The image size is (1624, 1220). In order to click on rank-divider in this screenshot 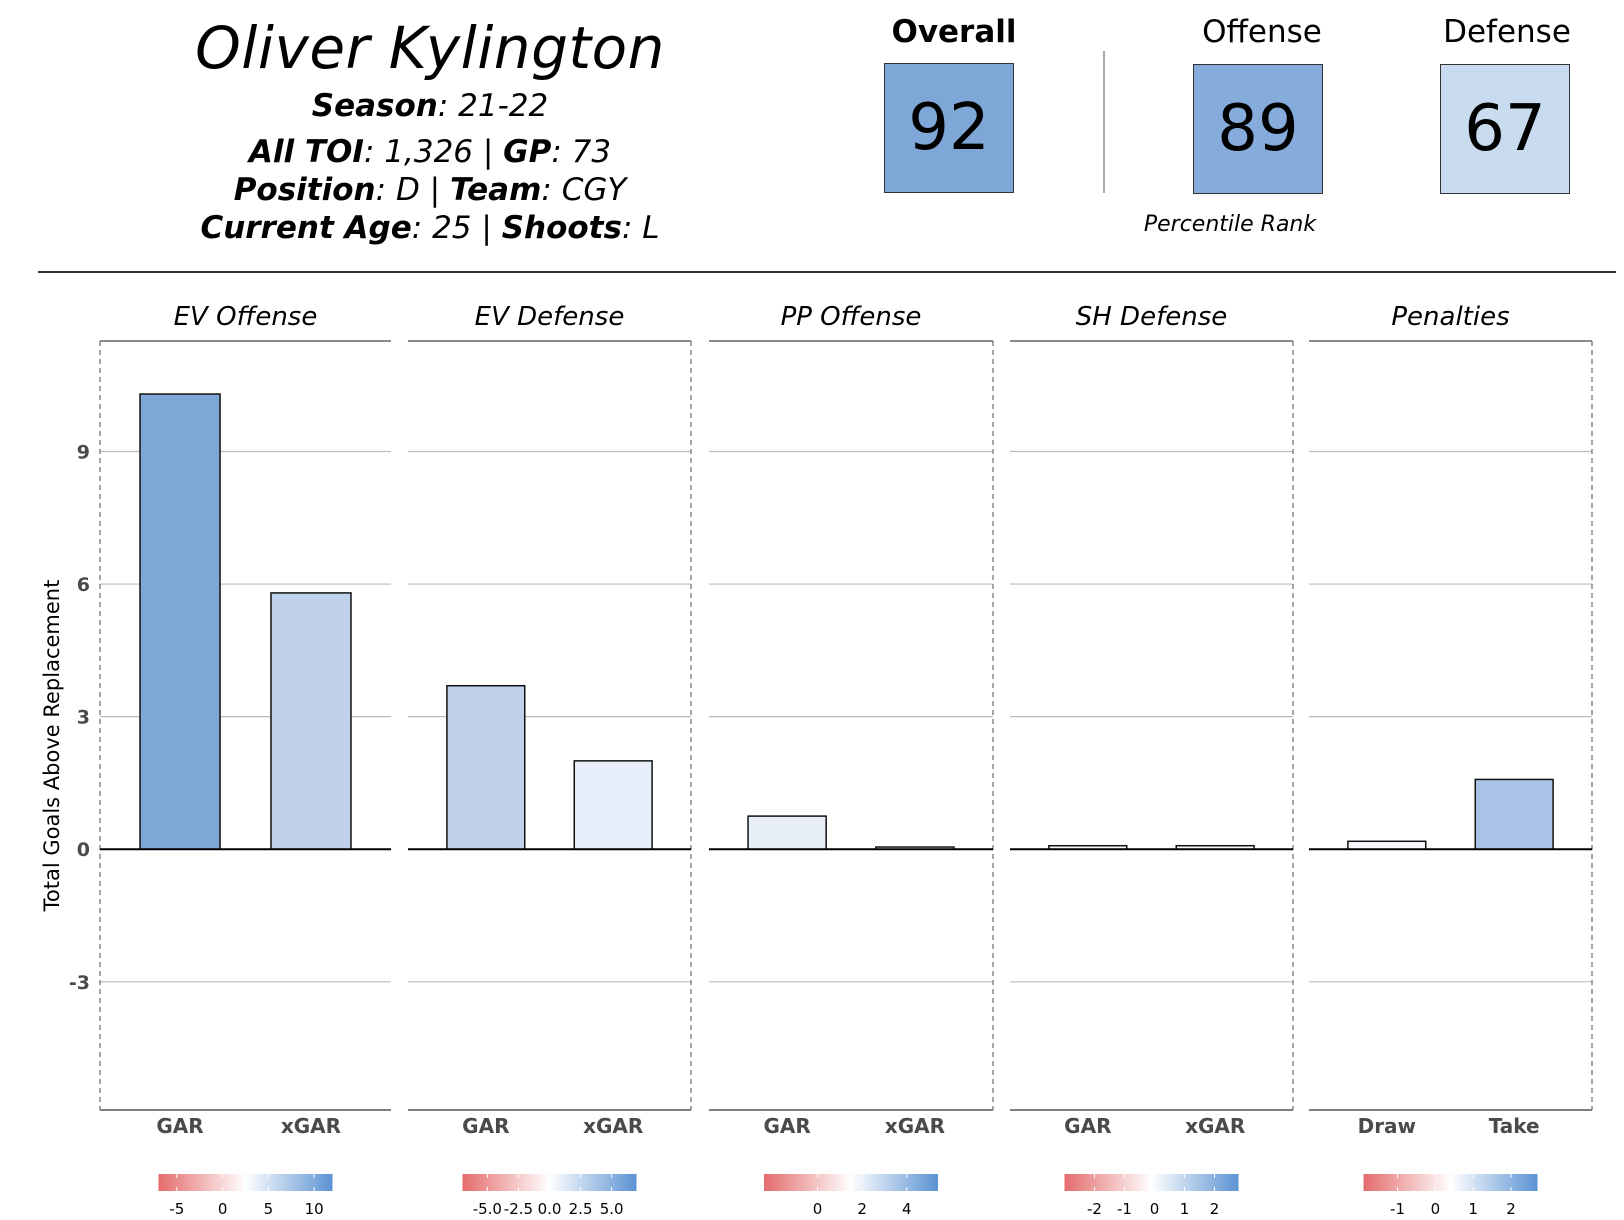, I will do `click(1104, 122)`.